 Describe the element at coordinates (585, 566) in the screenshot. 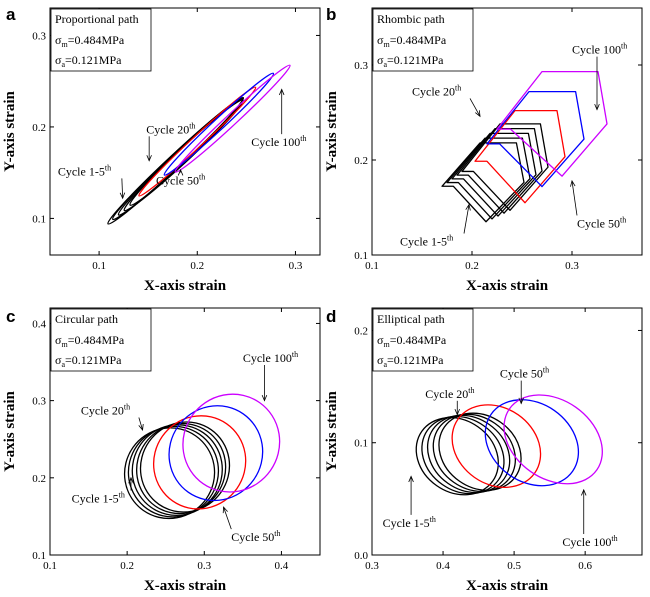

I see `x-tick-label: 0.6` at that location.